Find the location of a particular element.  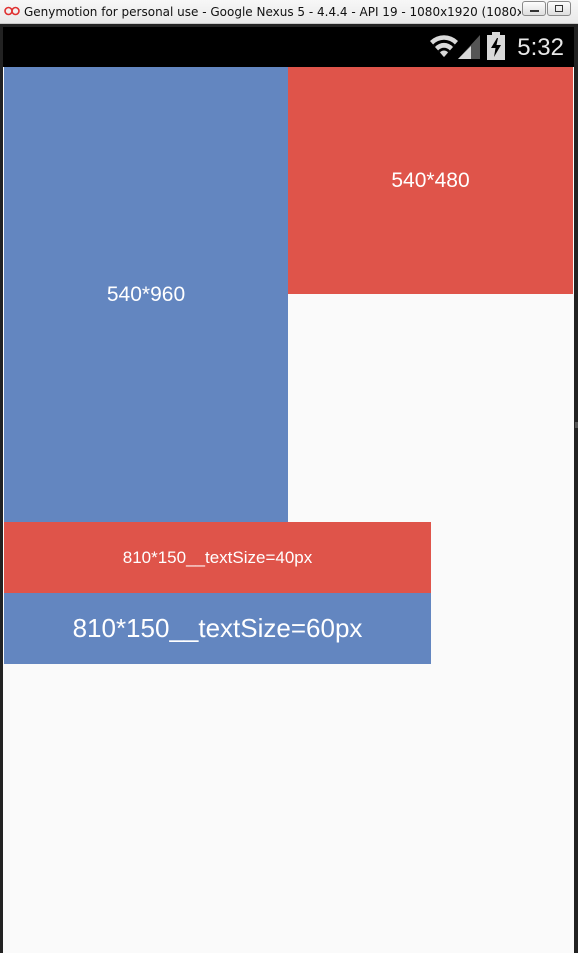

box-540x480: 540*480 is located at coordinates (430, 180).